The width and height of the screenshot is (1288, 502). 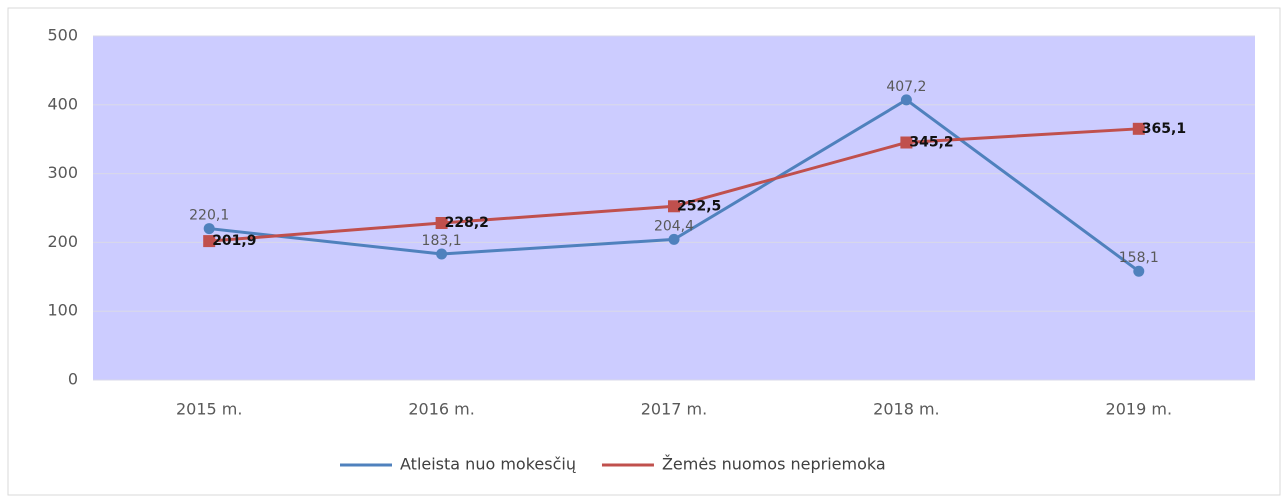 I want to click on data-label: 407,2, so click(x=906, y=87).